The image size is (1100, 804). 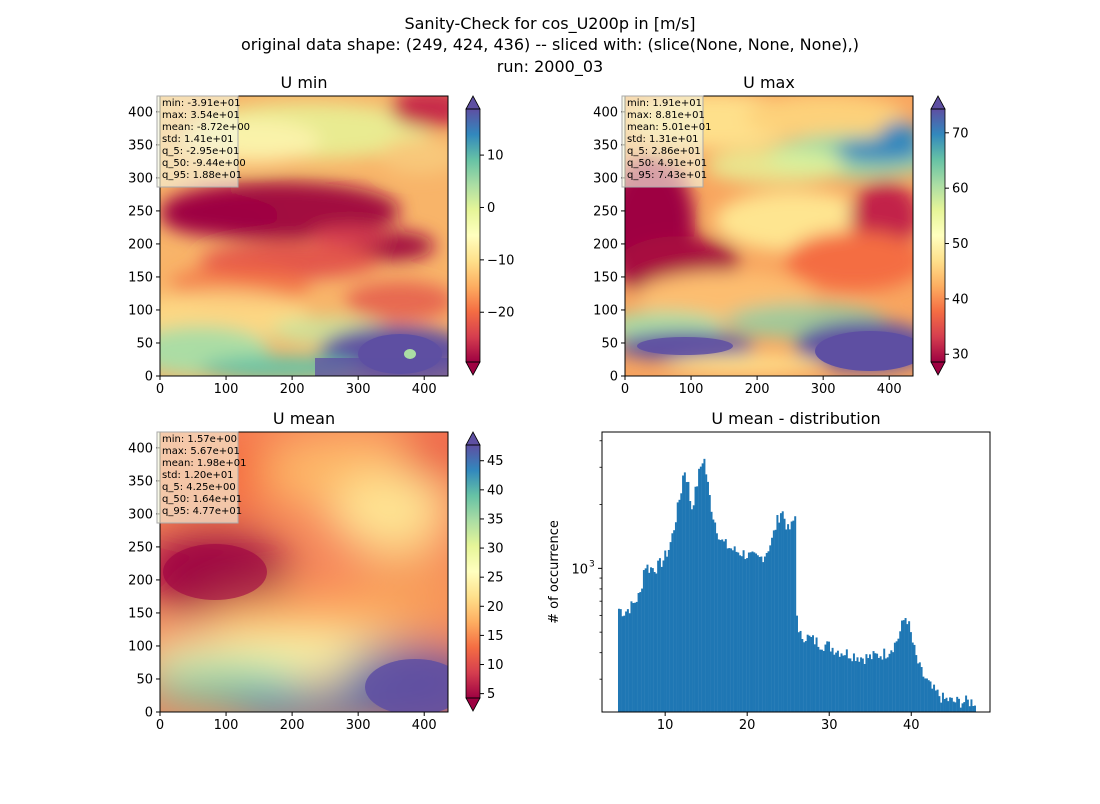 What do you see at coordinates (605, 277) in the screenshot?
I see `y-tick-label: 150` at bounding box center [605, 277].